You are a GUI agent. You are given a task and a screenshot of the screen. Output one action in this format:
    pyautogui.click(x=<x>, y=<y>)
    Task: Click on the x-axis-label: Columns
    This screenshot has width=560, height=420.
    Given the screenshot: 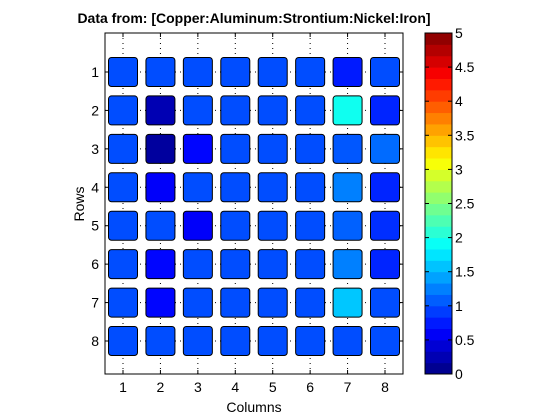 What is the action you would take?
    pyautogui.click(x=253, y=407)
    